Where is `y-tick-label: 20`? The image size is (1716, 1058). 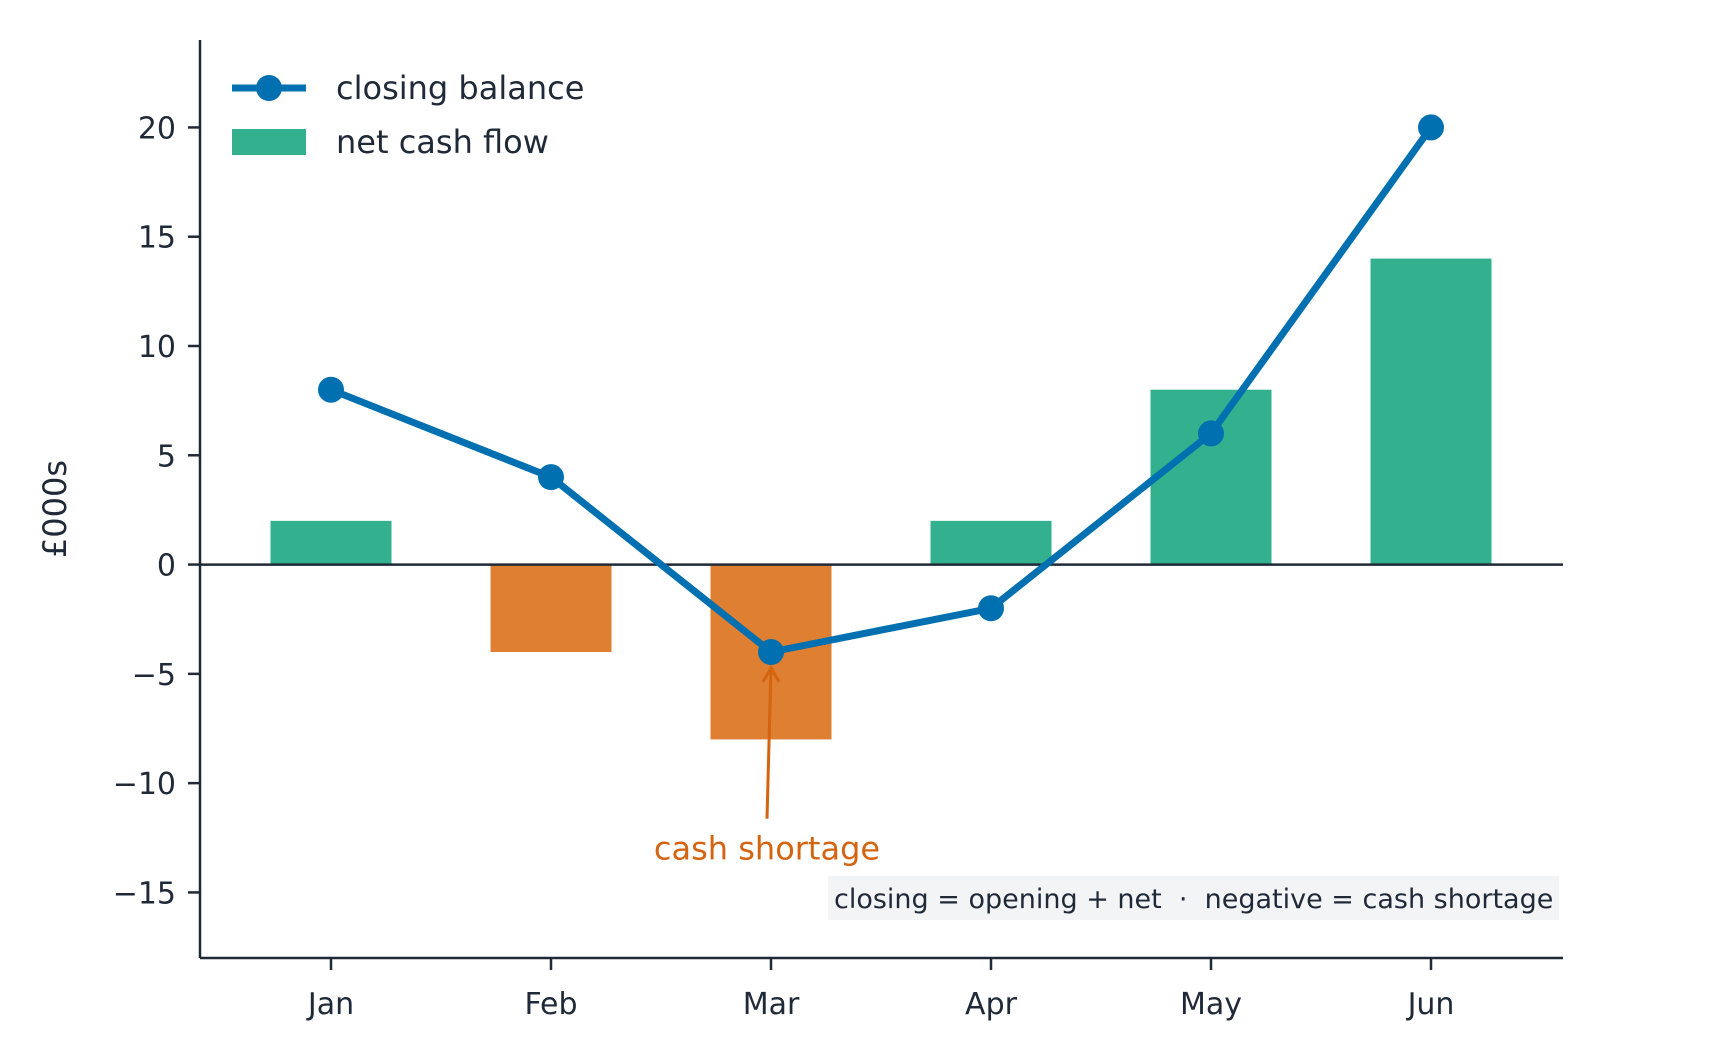
y-tick-label: 20 is located at coordinates (157, 128).